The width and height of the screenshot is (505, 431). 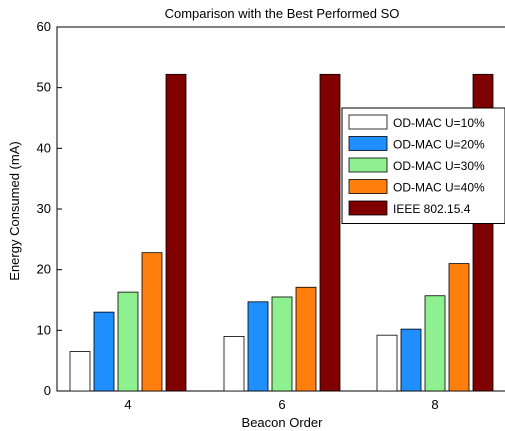 I want to click on legend-label: OD-MAC U=30%, so click(x=439, y=166).